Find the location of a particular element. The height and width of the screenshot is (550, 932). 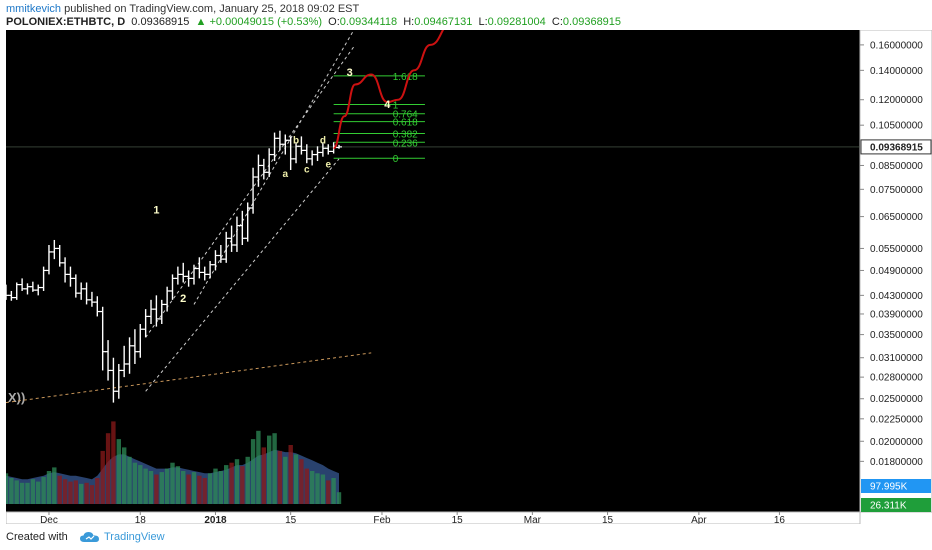

y-axis-label: 0.01800000 is located at coordinates (896, 462).